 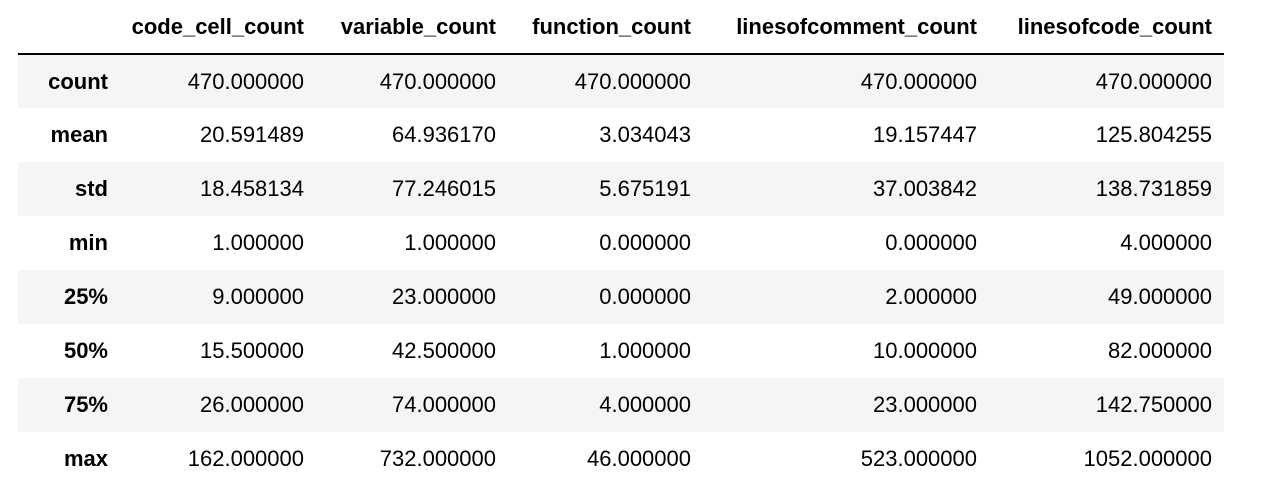 What do you see at coordinates (925, 188) in the screenshot?
I see `table-cell: 37.003842` at bounding box center [925, 188].